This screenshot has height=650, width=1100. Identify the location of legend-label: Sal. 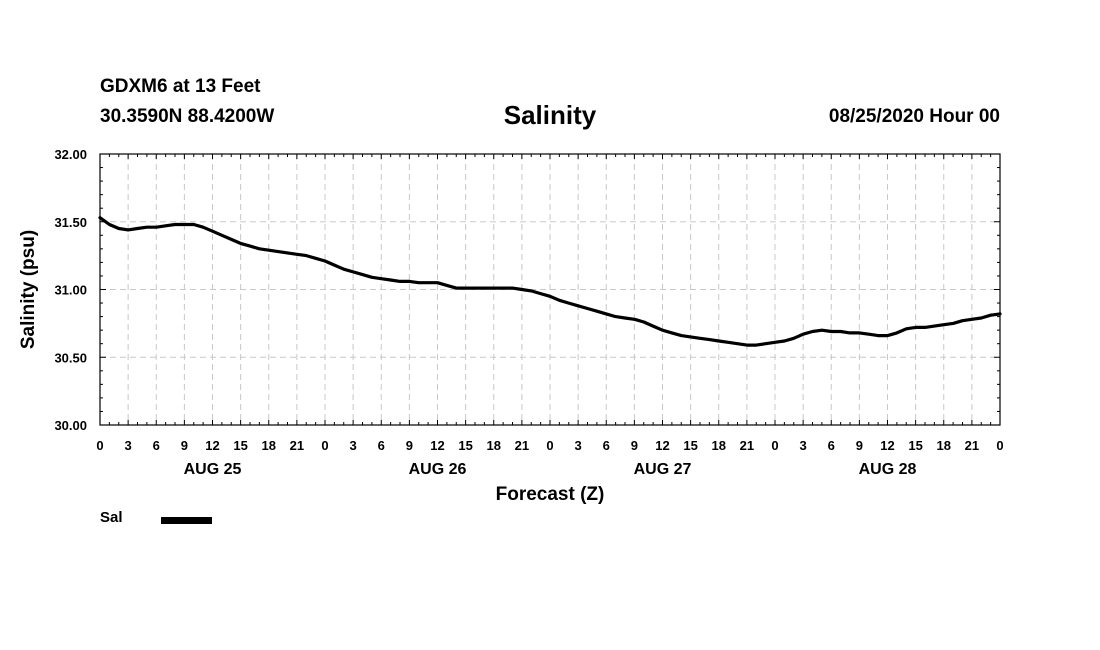
(111, 517).